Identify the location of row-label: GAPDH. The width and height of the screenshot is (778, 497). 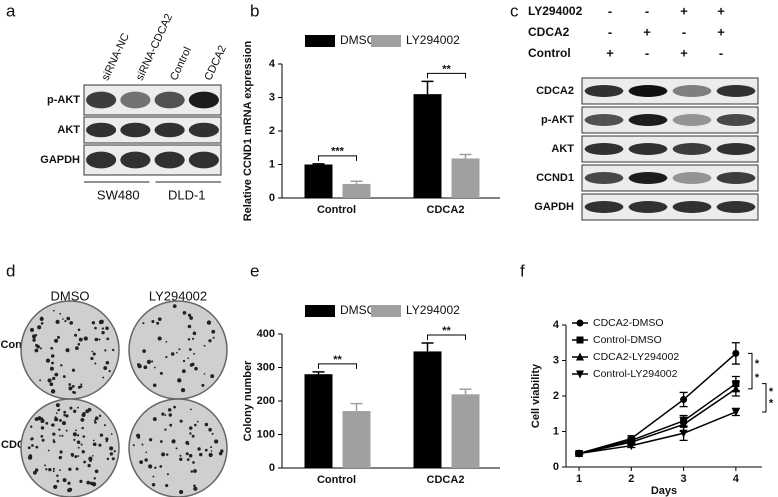
(554, 207).